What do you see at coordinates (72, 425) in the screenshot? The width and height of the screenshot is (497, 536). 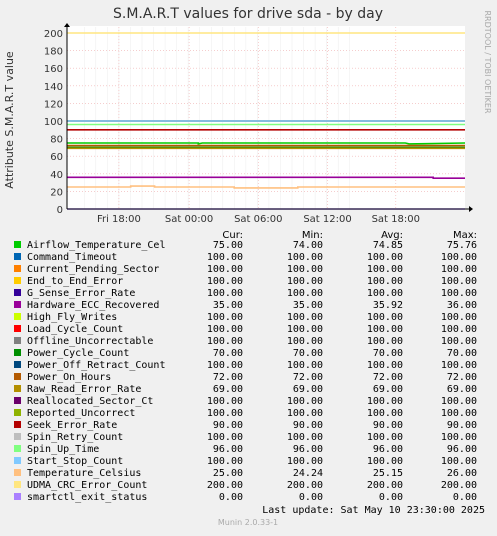 I see `legend-series-name: Seek_Error_Rate` at bounding box center [72, 425].